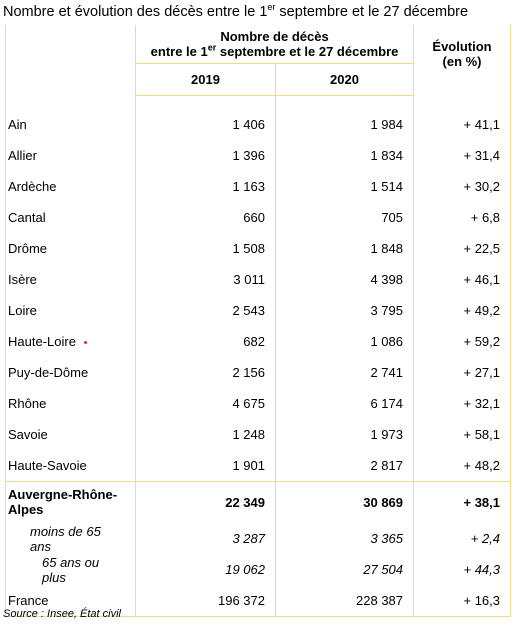  I want to click on cell: + 22,5, so click(462, 248).